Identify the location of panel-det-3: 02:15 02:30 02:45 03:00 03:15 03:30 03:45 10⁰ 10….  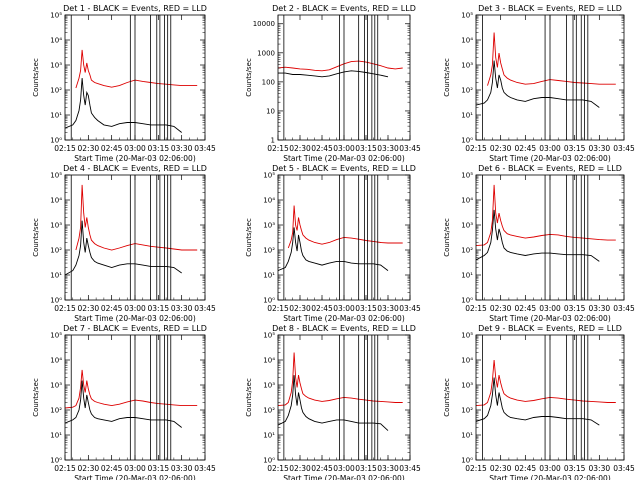
(539, 83).